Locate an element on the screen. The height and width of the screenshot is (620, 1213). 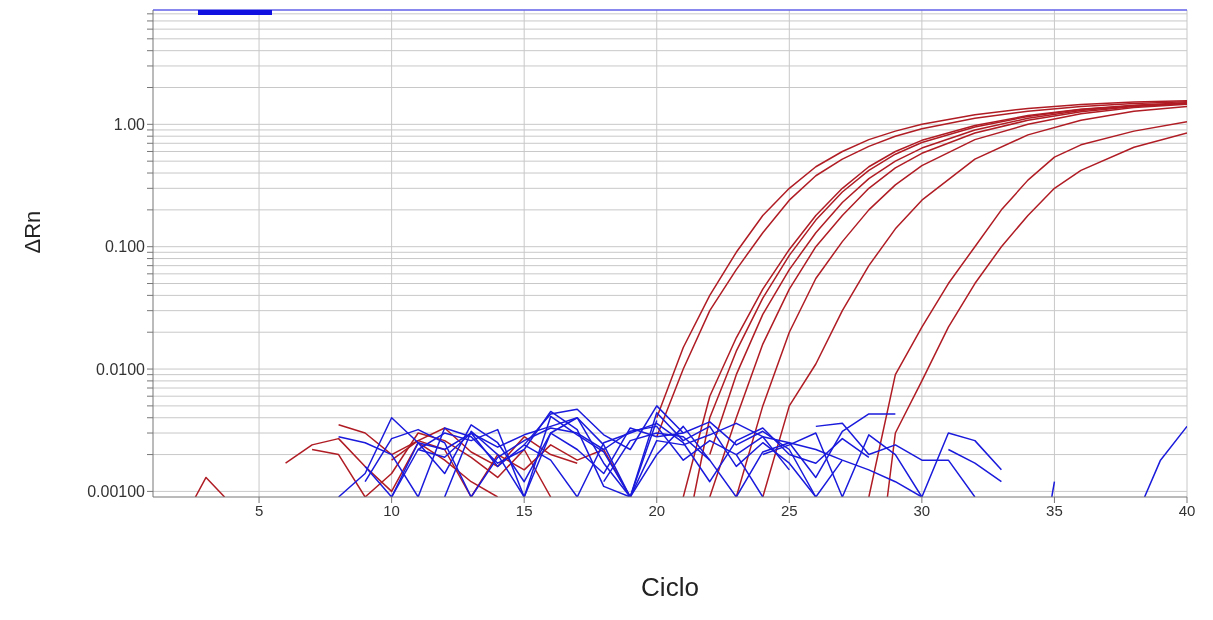
x-tick-label: 5 is located at coordinates (259, 510).